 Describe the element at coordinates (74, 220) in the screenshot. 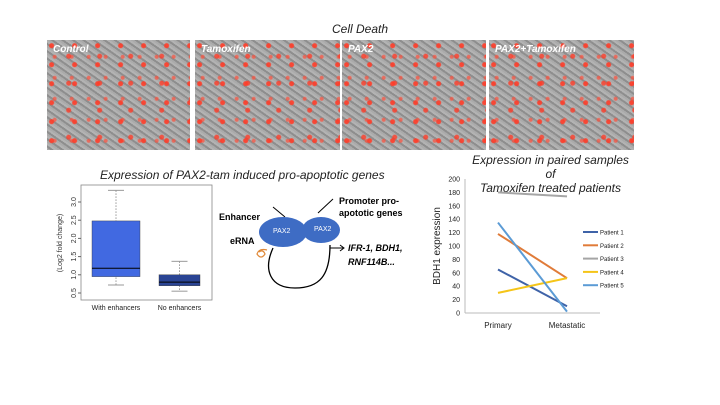

I see `y-tick-label: 2.5` at that location.